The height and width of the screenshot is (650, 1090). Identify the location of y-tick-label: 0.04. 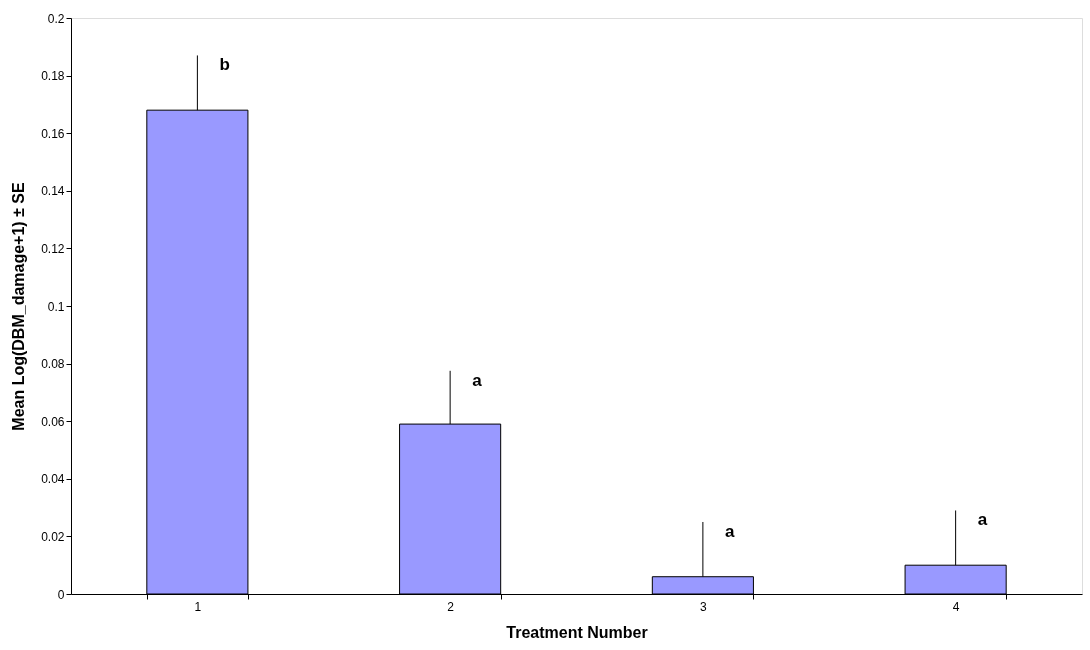
(53, 479).